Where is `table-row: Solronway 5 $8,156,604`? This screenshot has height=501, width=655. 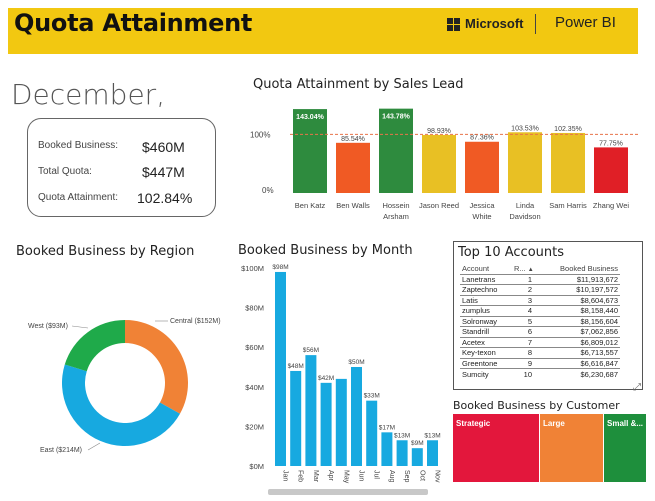 table-row: Solronway 5 $8,156,604 is located at coordinates (540, 321).